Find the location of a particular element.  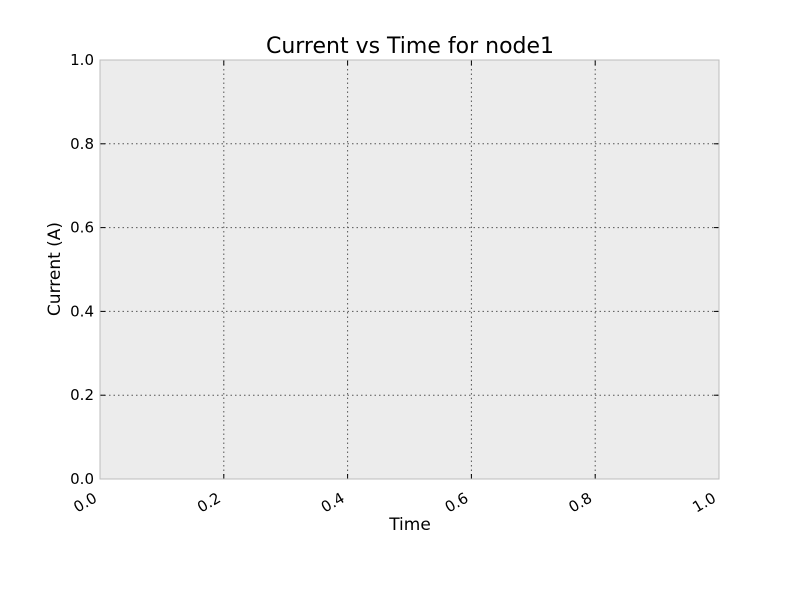

y-tick-label: 0.4 is located at coordinates (82, 311).